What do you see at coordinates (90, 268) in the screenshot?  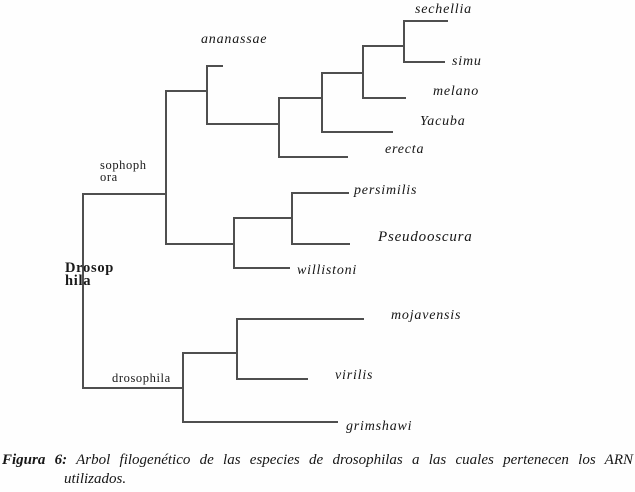 I see `clade-label-genus-line1: Drosop` at bounding box center [90, 268].